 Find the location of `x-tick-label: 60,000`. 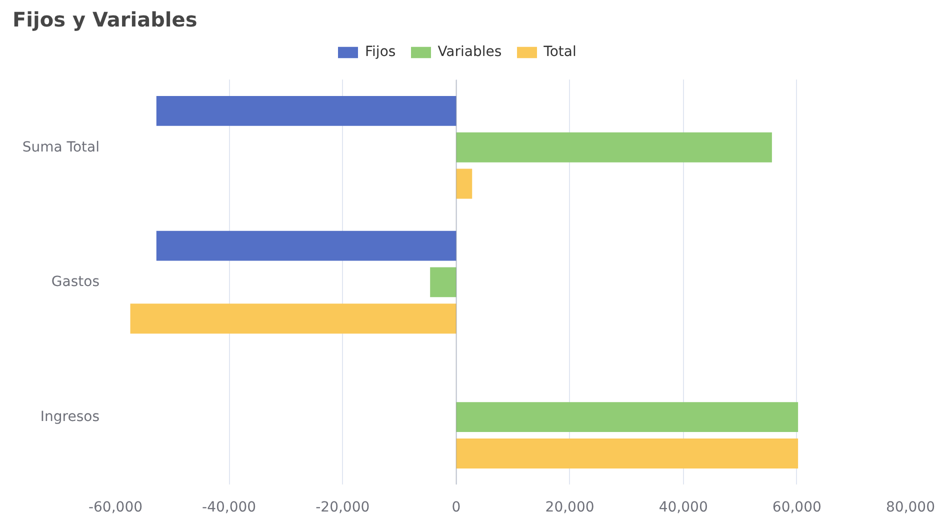

x-tick-label: 60,000 is located at coordinates (797, 507).